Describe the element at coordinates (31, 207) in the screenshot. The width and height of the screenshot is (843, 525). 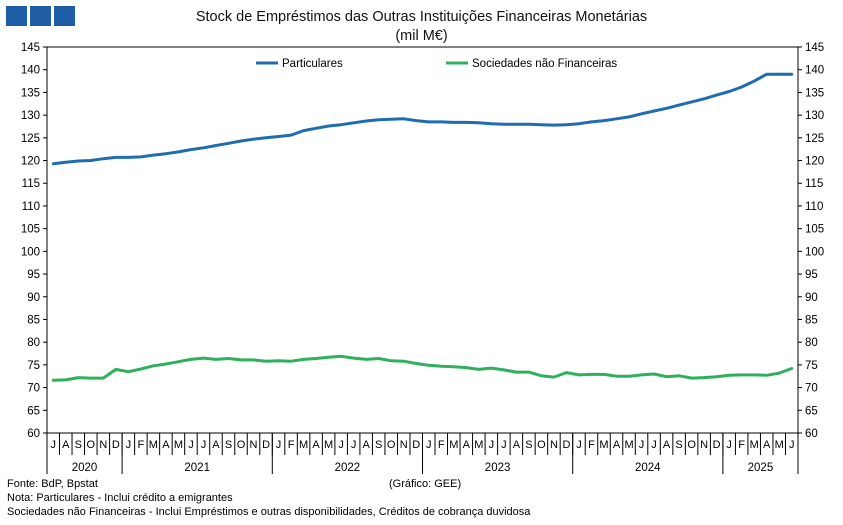
I see `y-tick-label-left: 110` at that location.